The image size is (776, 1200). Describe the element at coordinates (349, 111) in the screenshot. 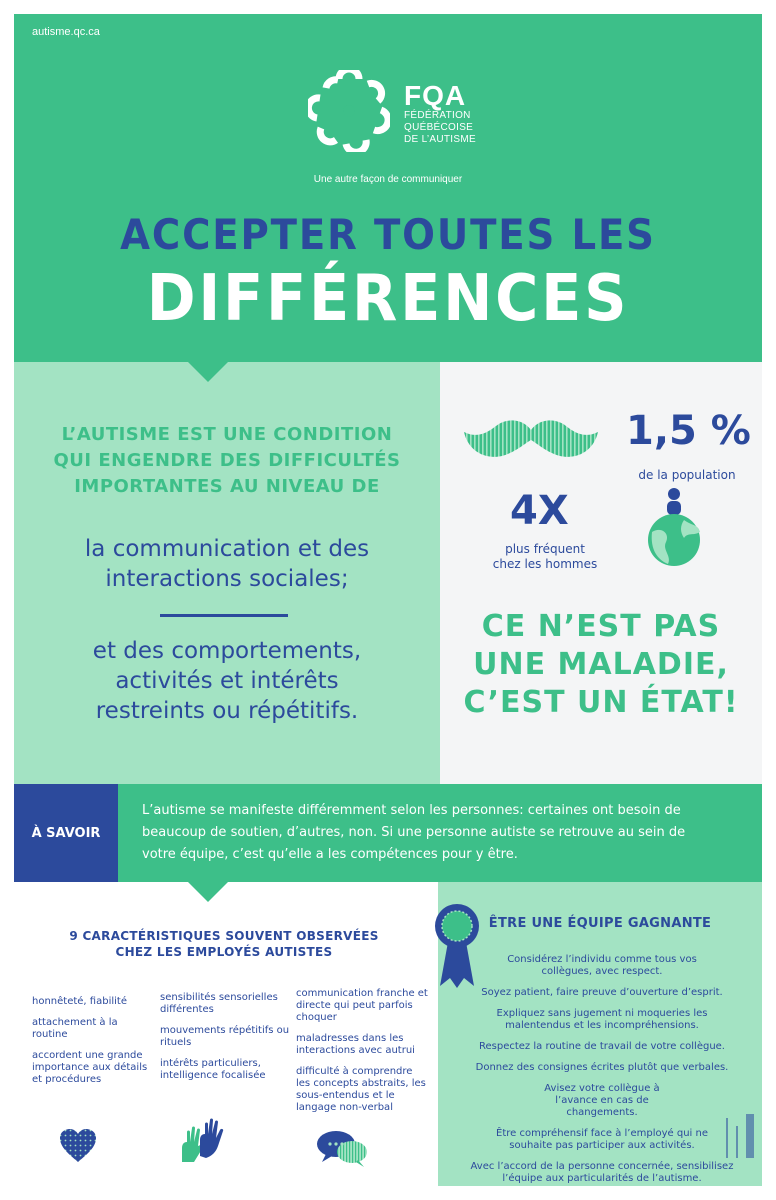

I see `fqa-logo-icon` at that location.